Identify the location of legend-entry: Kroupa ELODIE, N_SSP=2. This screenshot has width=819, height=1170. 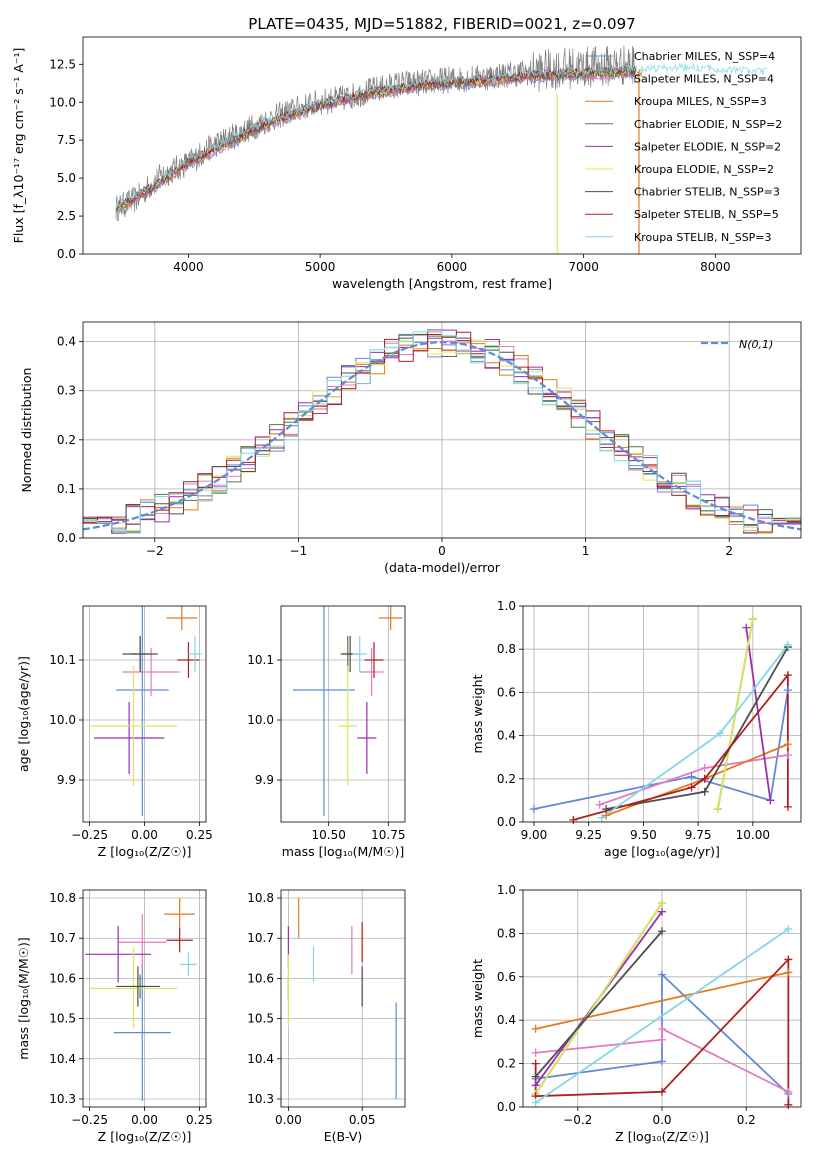
(704, 169).